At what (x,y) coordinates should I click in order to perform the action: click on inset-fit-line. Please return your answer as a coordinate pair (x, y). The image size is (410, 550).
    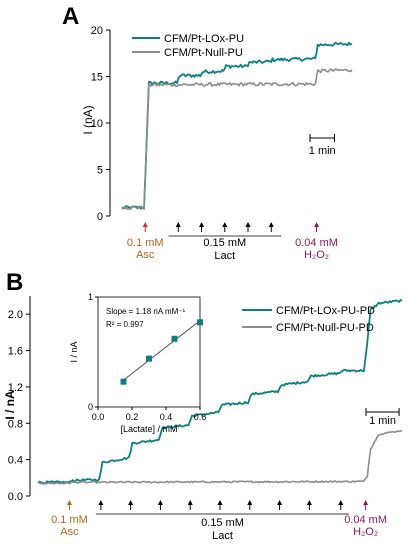
    Looking at the image, I should click on (162, 350).